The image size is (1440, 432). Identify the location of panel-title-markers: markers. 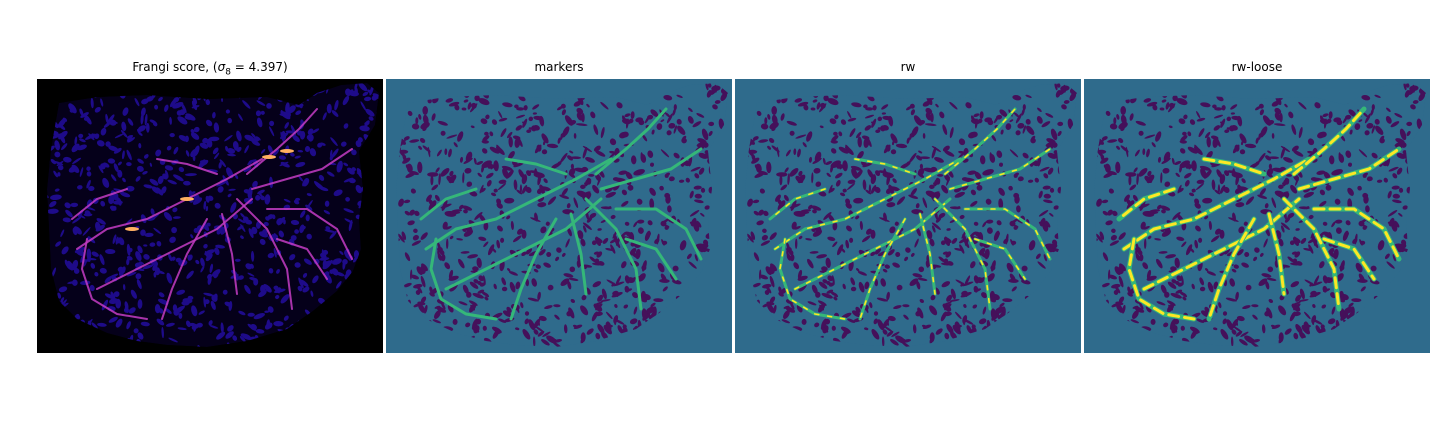
(559, 67).